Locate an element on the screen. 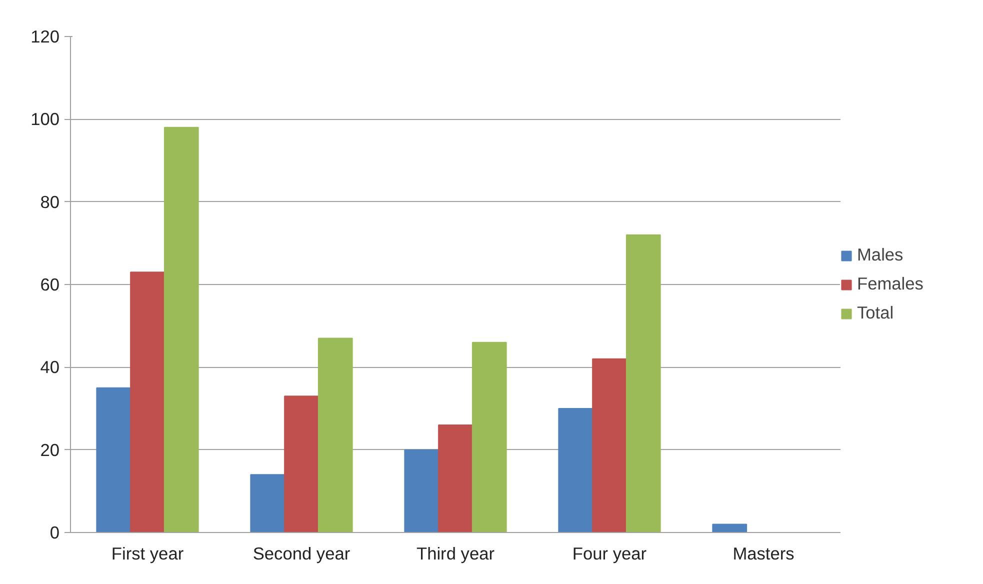  y-tick-label: 60 is located at coordinates (50, 284).